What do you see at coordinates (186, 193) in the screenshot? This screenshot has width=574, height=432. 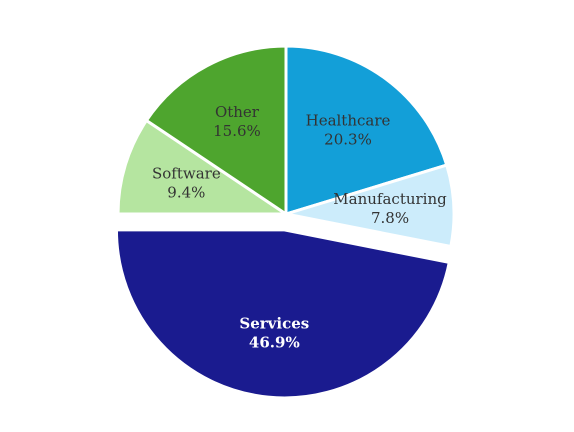 I see `slice-value-software: 9.4%` at bounding box center [186, 193].